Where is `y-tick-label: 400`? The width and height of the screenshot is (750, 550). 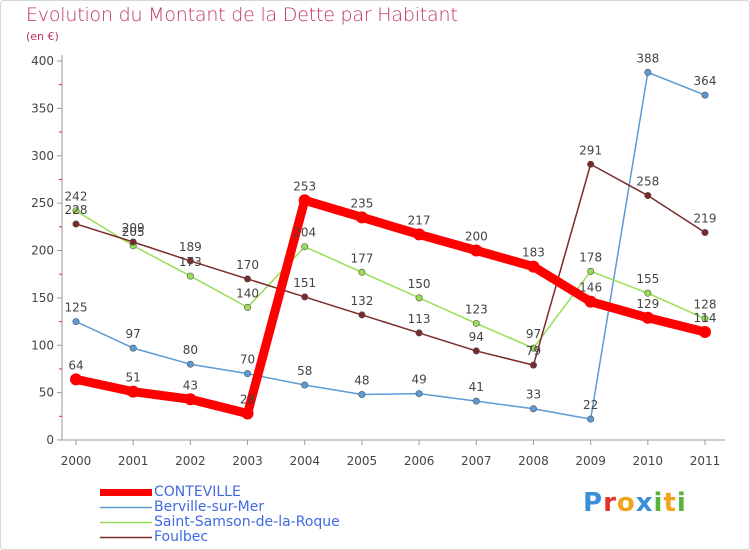 y-tick-label: 400 is located at coordinates (42, 61).